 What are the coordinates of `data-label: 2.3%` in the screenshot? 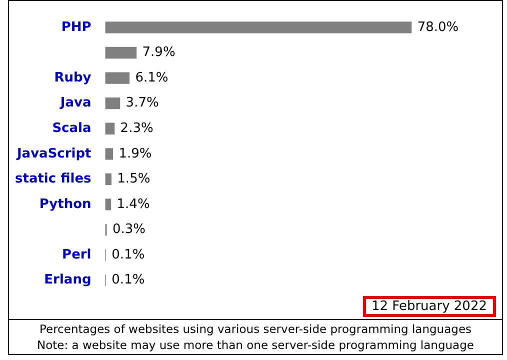 It's located at (137, 128).